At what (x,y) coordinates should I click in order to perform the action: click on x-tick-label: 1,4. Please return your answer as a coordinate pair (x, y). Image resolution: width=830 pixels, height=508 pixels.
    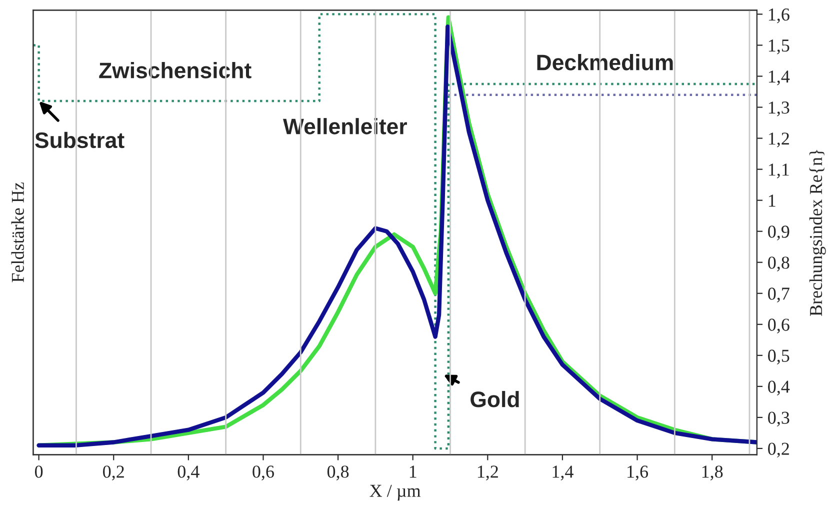
    Looking at the image, I should click on (563, 473).